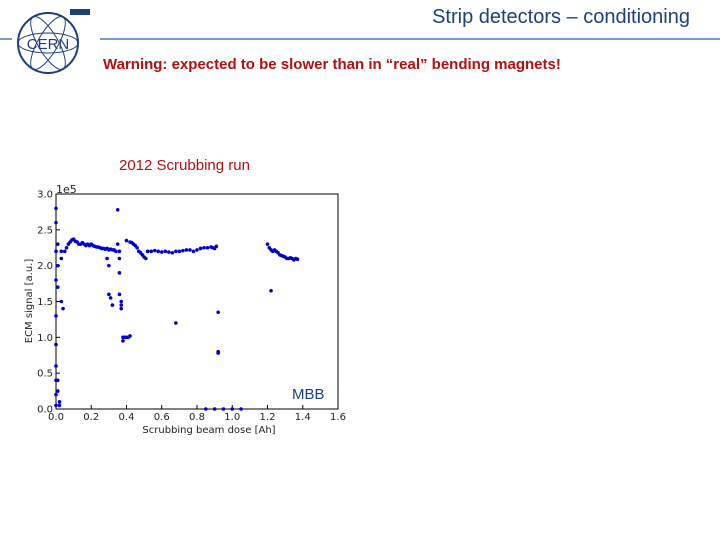 The height and width of the screenshot is (540, 720). I want to click on page-title: Strip detectors – conditioning, so click(561, 17).